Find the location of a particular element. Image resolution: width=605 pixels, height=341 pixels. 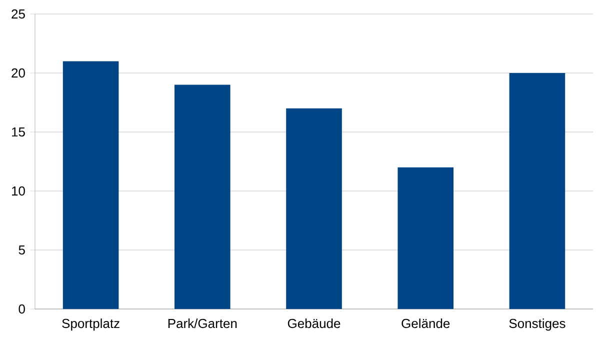

x-tick-label: Sonstiges is located at coordinates (537, 324).